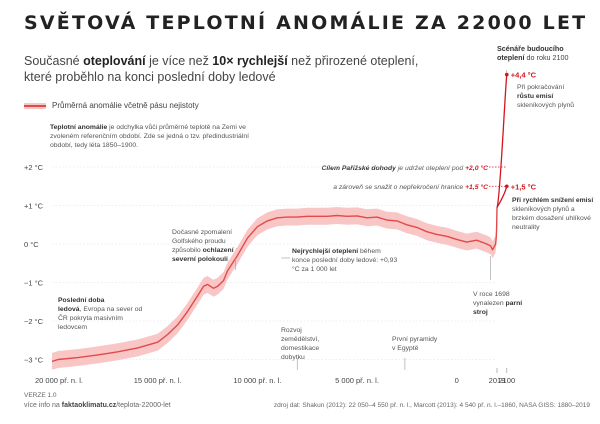 Image resolution: width=600 pixels, height=424 pixels. Describe the element at coordinates (430, 168) in the screenshot. I see `paris-text: je udržet oteplení pod` at that location.